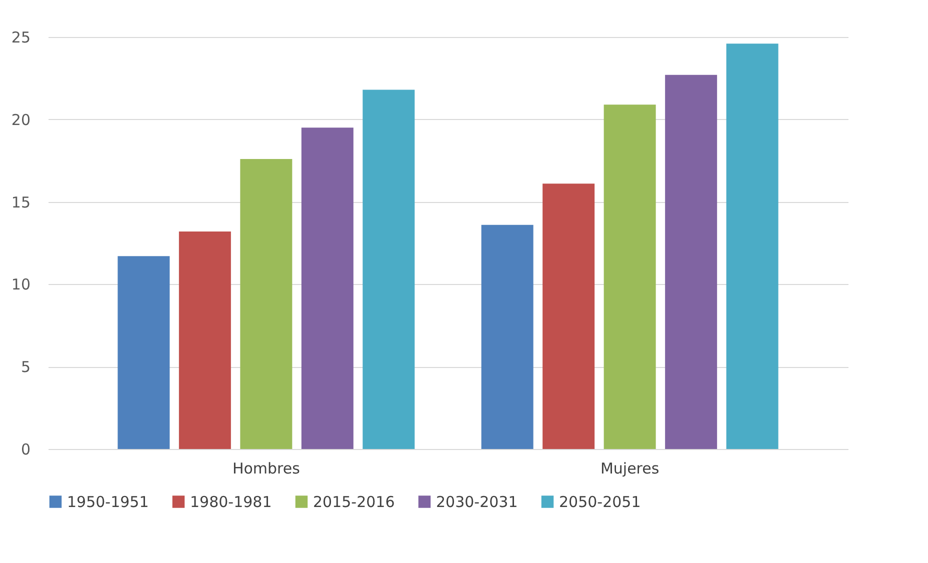 The height and width of the screenshot is (563, 928). I want to click on legend-label: 1980-1981, so click(231, 501).